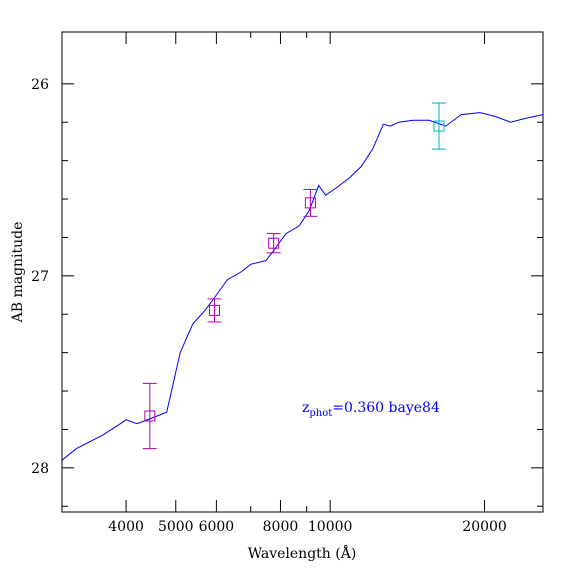 This screenshot has width=574, height=574. What do you see at coordinates (281, 527) in the screenshot?
I see `x-tick-label: 8000` at bounding box center [281, 527].